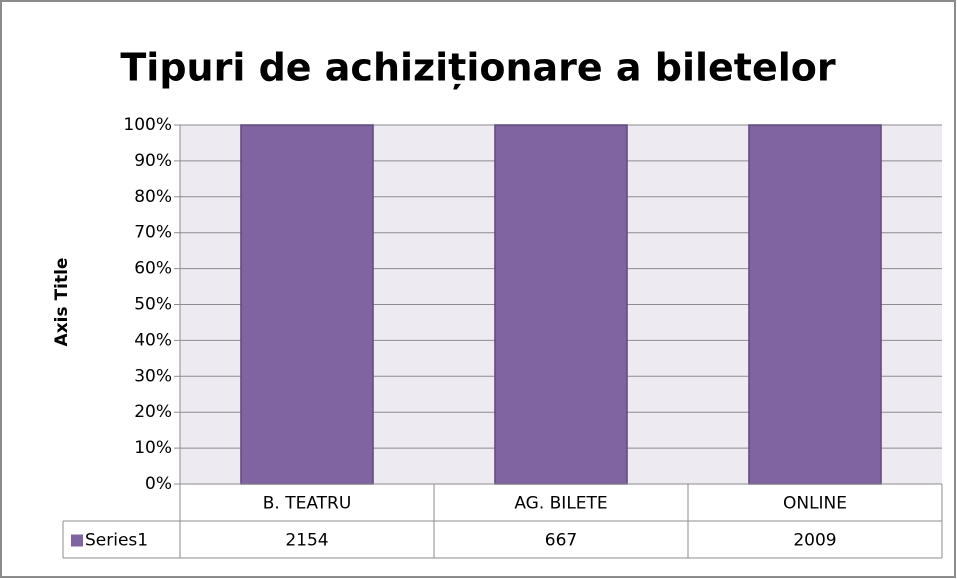  I want to click on legend-key, so click(77, 540).